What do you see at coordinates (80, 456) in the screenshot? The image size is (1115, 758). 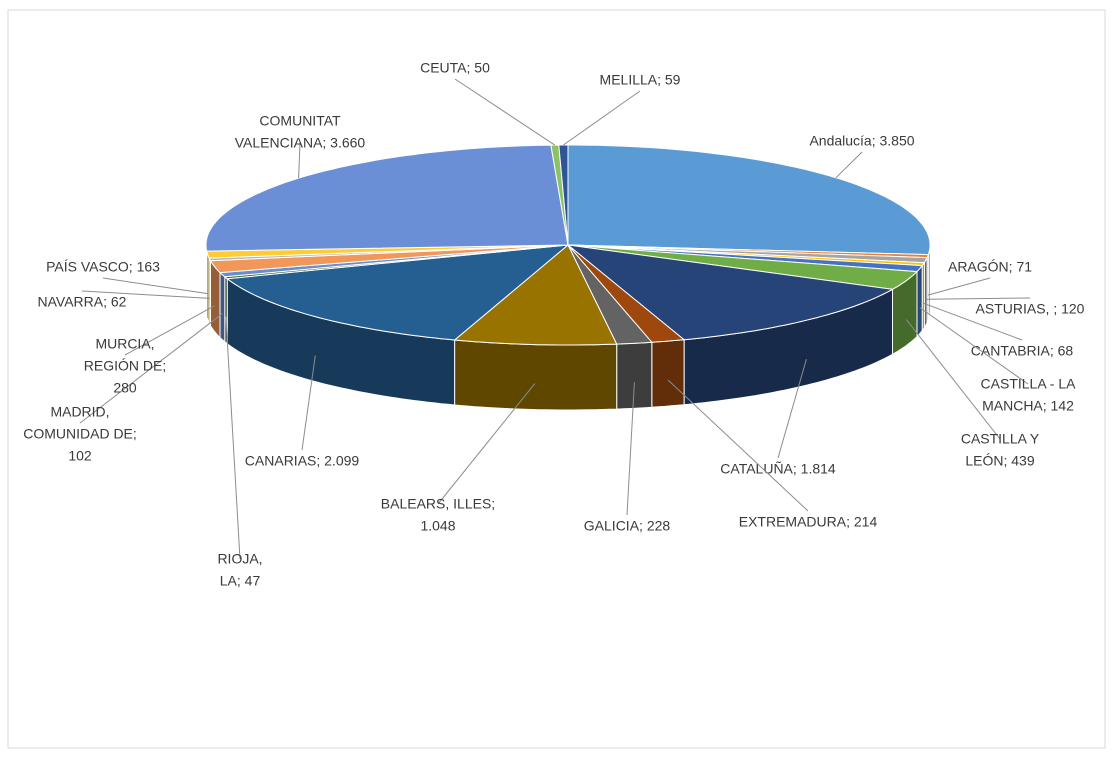 I see `data-label: 102` at bounding box center [80, 456].